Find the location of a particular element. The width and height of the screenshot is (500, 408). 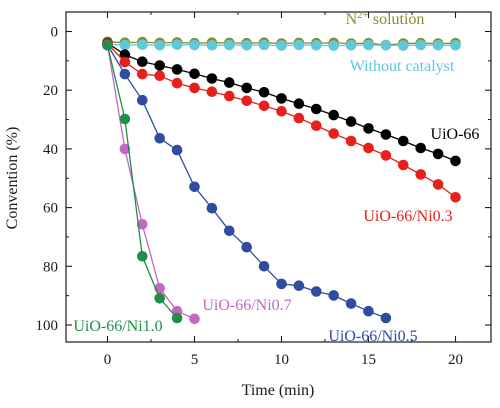

y-tick-label: 80 is located at coordinates (50, 267).